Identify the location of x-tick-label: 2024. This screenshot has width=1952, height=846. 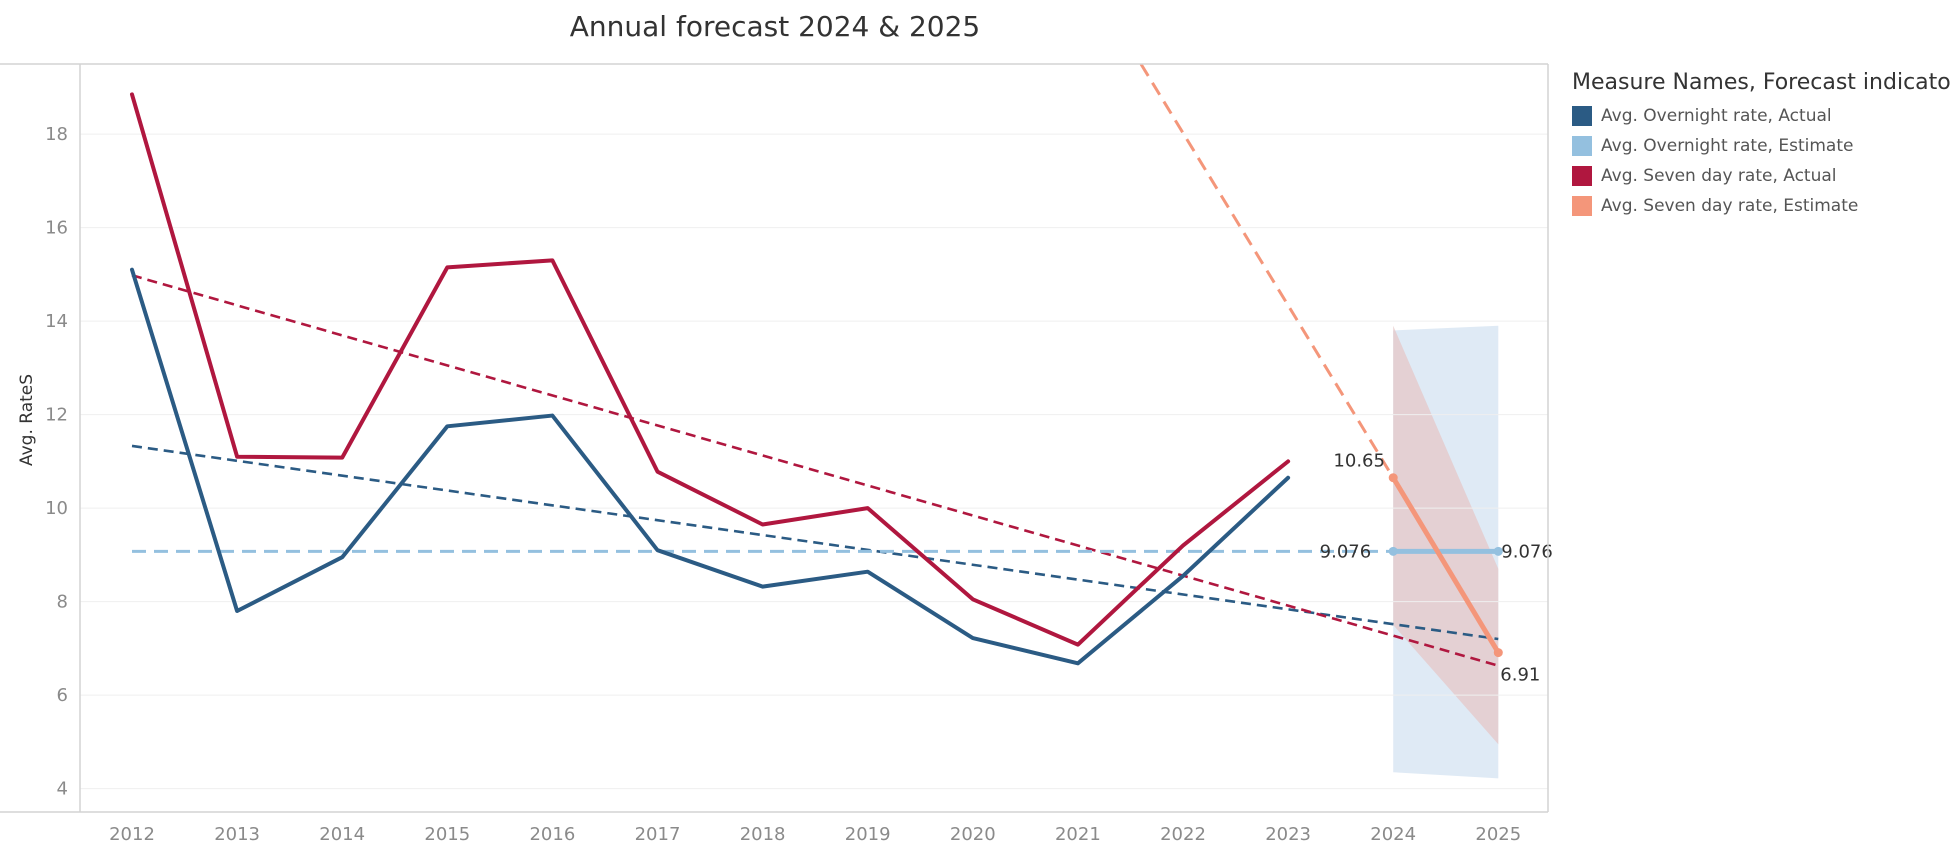
(1393, 834).